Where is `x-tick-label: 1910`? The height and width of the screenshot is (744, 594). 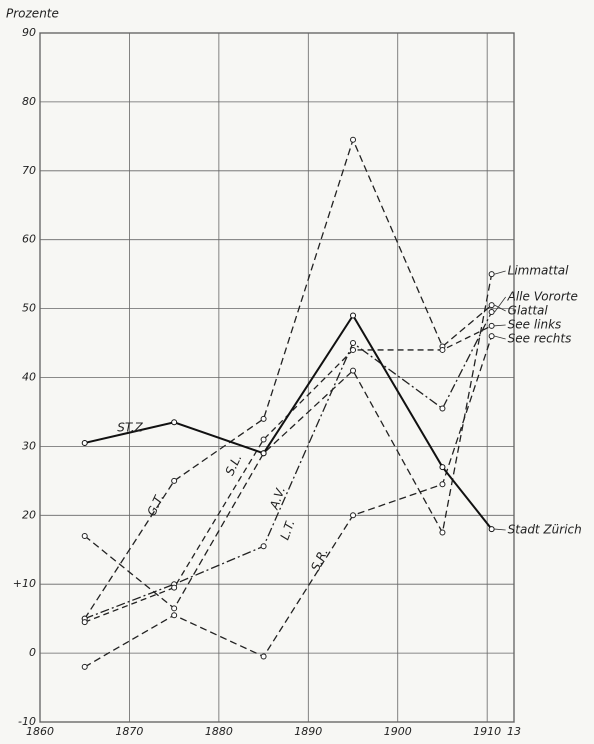 x-tick-label: 1910 is located at coordinates (487, 731).